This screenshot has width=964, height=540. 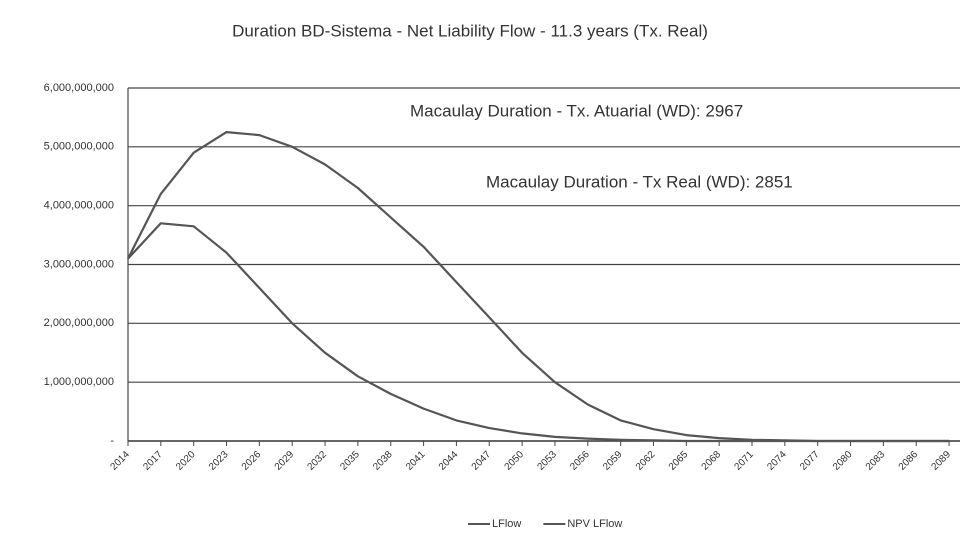 I want to click on x-tick-label: 2062, so click(x=646, y=461).